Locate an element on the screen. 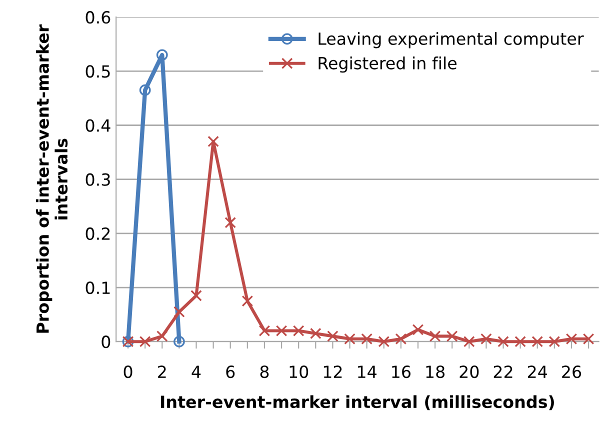 The height and width of the screenshot is (427, 611). x-tick-label: 6 is located at coordinates (230, 372).